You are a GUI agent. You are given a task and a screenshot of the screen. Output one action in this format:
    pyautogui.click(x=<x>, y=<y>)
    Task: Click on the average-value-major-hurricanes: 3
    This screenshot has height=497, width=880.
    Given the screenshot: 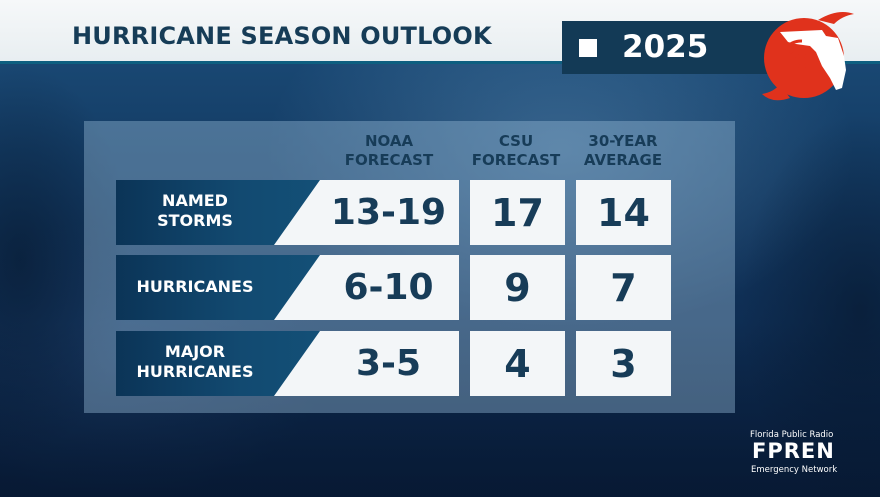 What is the action you would take?
    pyautogui.click(x=623, y=363)
    